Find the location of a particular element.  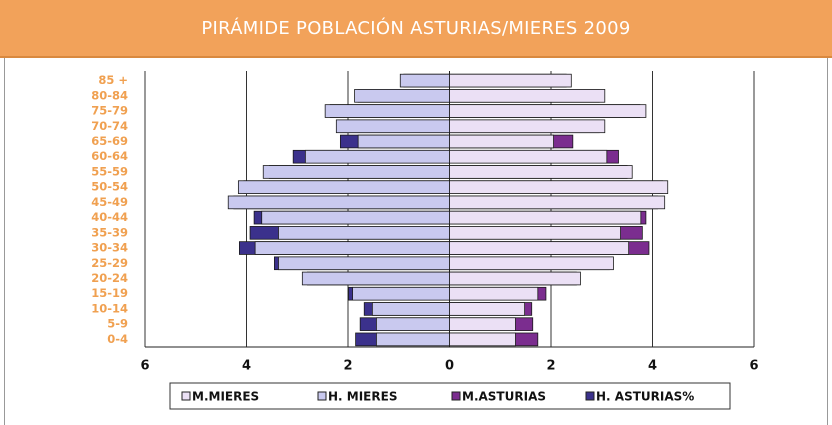

y-tick-label: 60-64 is located at coordinates (109, 156).